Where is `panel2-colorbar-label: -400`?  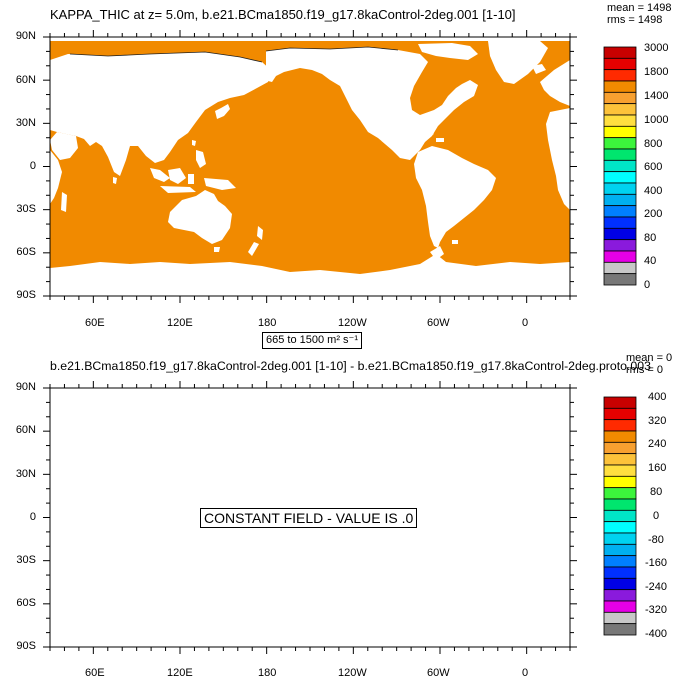 panel2-colorbar-label: -400 is located at coordinates (656, 634).